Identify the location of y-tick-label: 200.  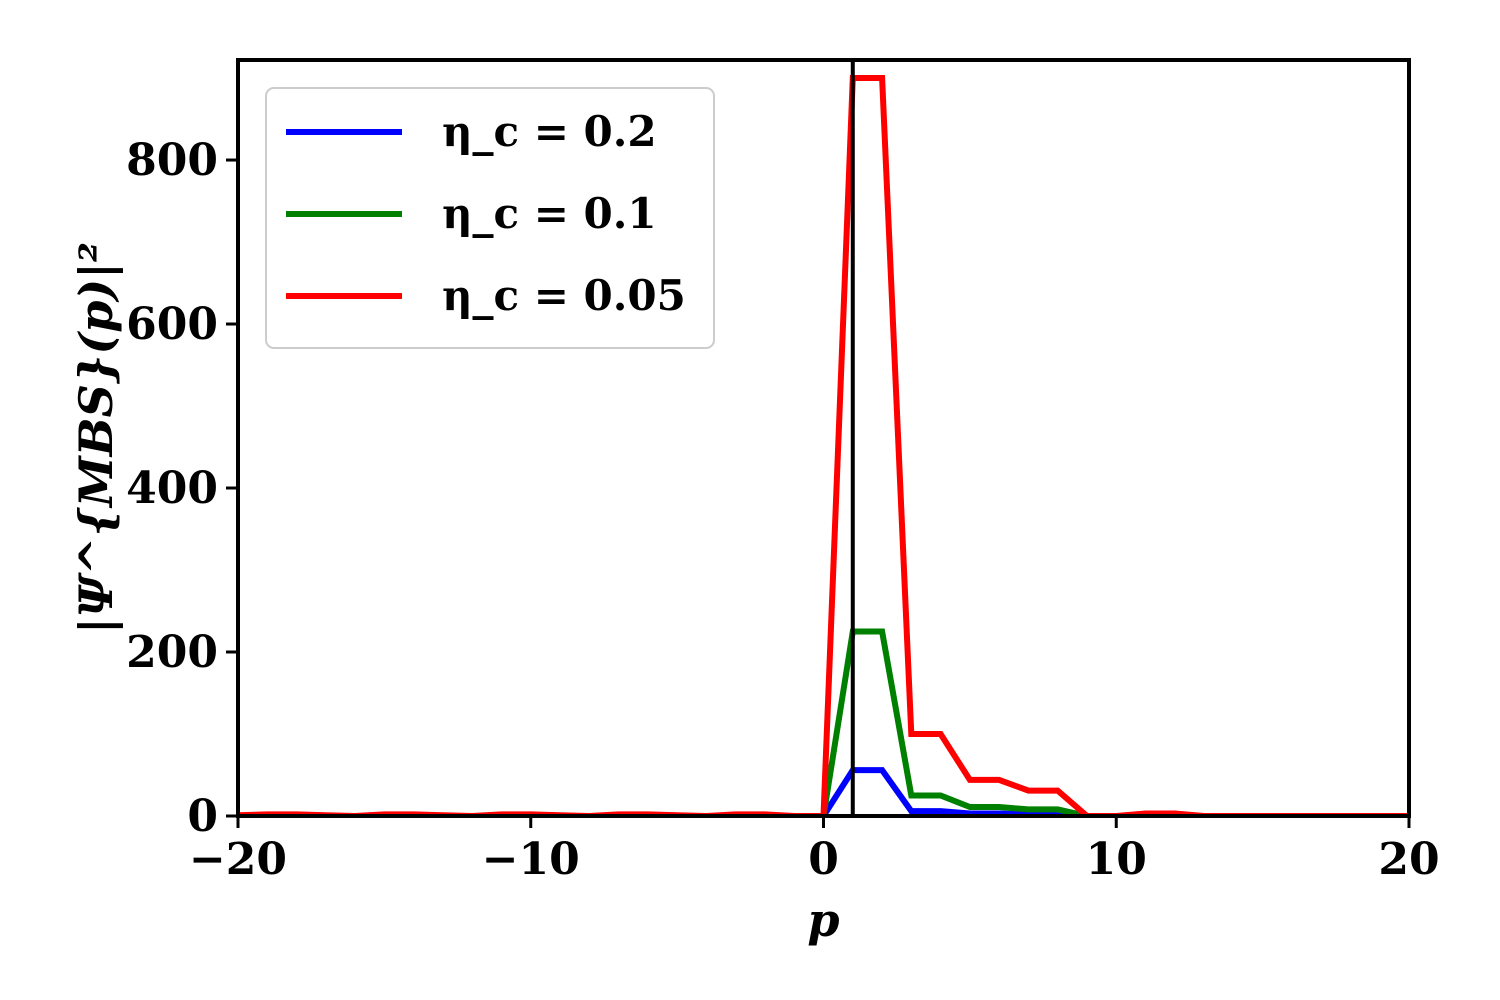
(172, 652).